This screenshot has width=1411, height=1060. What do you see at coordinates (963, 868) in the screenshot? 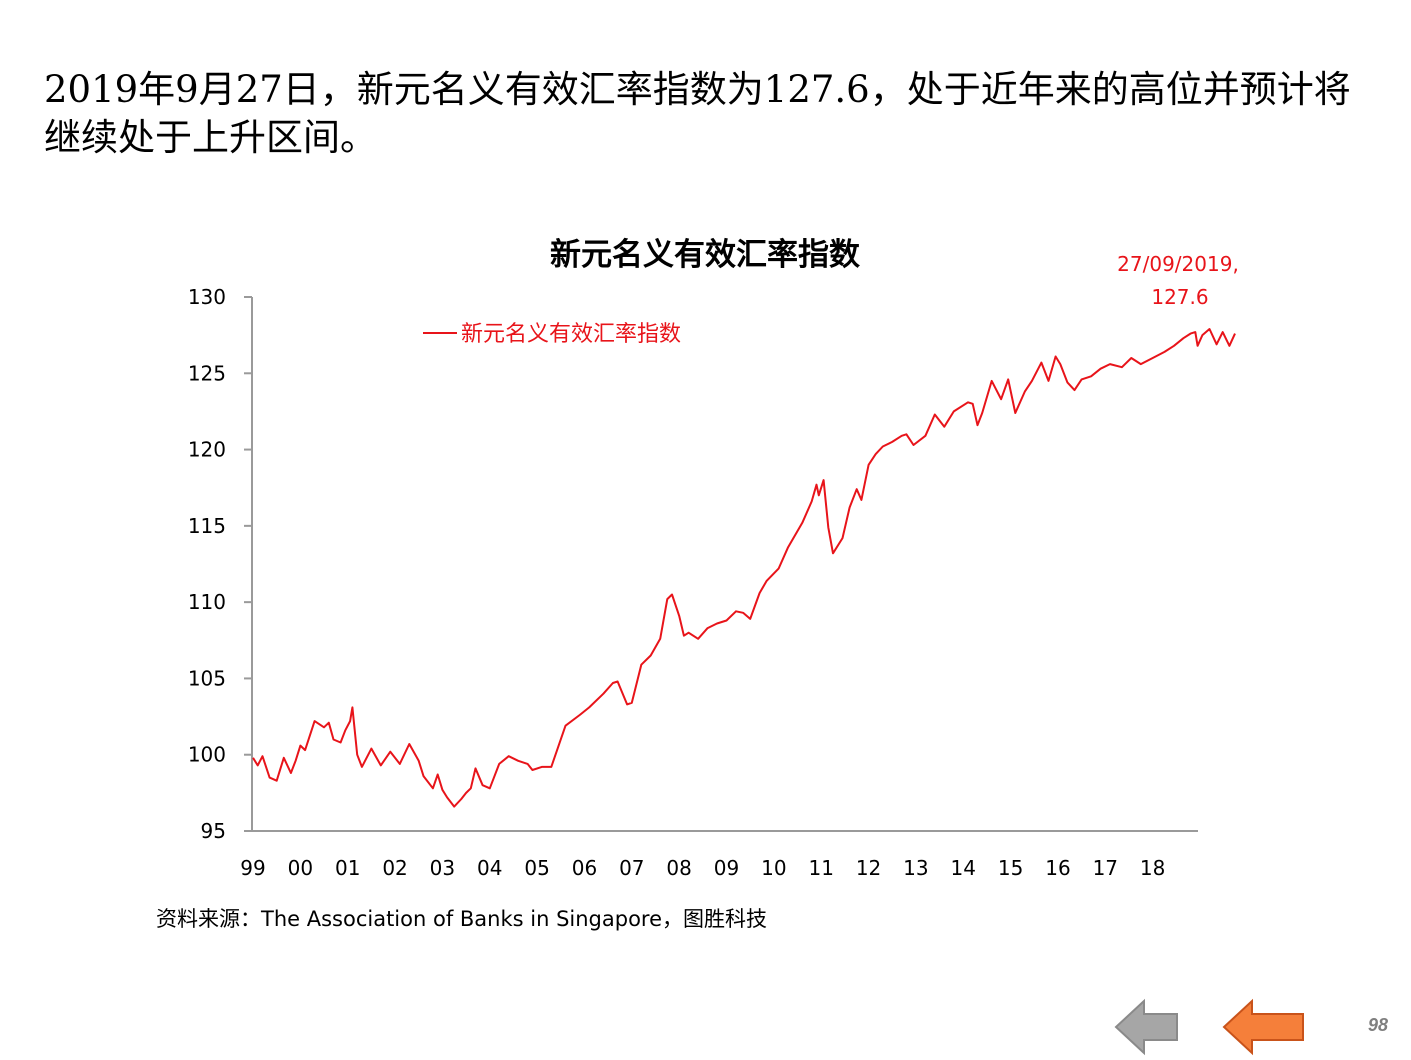
I see `x-tick-label: 14` at bounding box center [963, 868].